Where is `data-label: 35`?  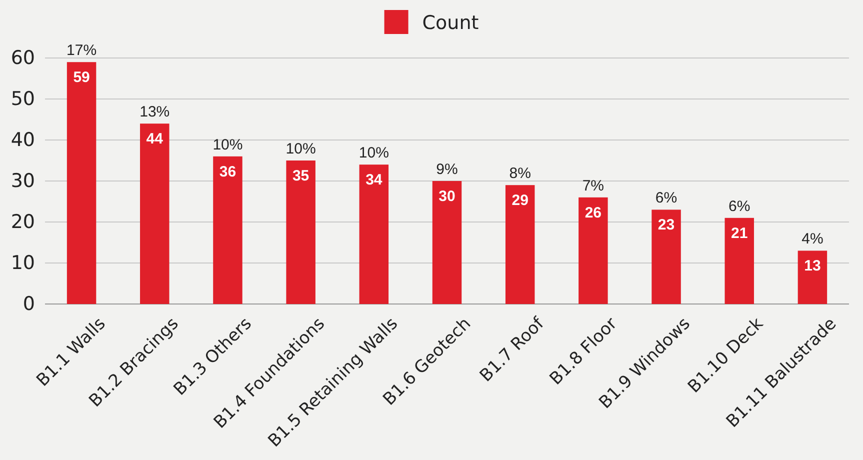
data-label: 35 is located at coordinates (301, 176).